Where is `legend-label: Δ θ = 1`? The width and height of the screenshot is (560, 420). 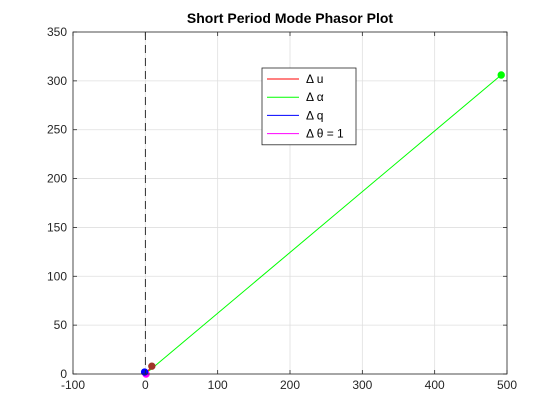
legend-label: Δ θ = 1 is located at coordinates (325, 134).